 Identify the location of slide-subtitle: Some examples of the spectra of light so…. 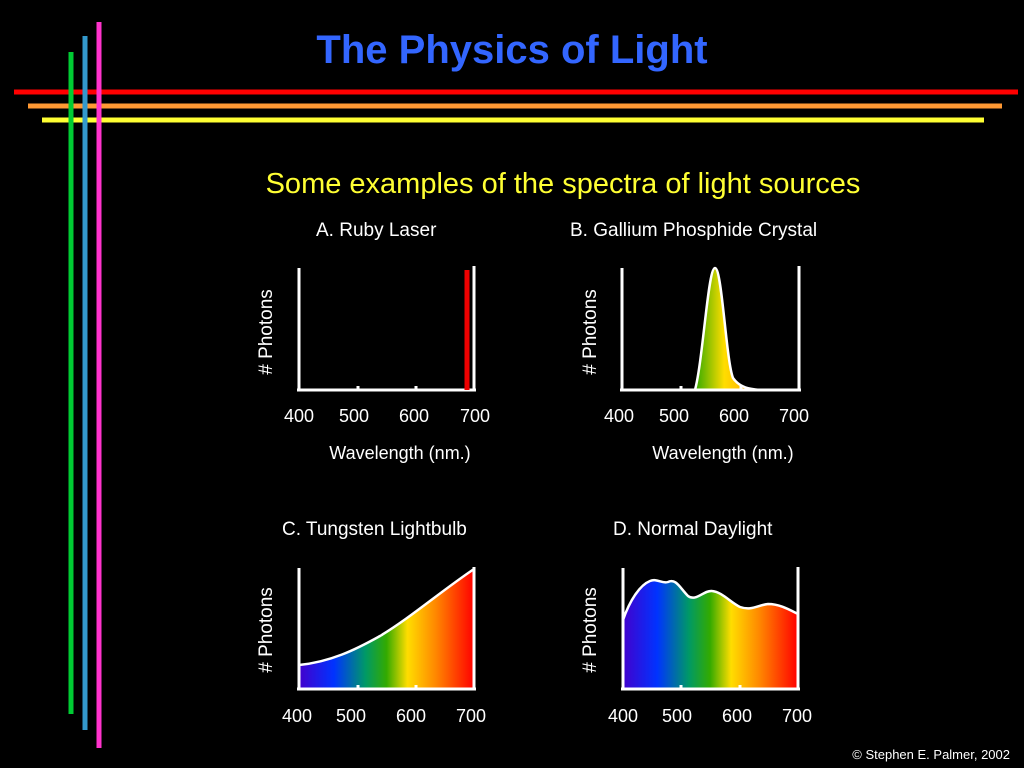
(563, 184).